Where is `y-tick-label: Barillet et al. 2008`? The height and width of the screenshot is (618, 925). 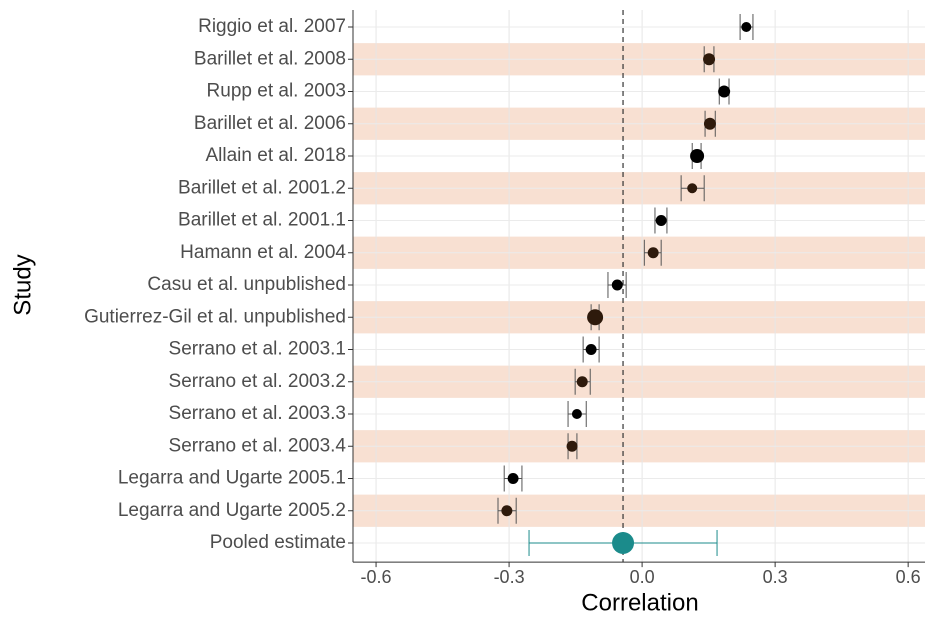
y-tick-label: Barillet et al. 2008 is located at coordinates (270, 58).